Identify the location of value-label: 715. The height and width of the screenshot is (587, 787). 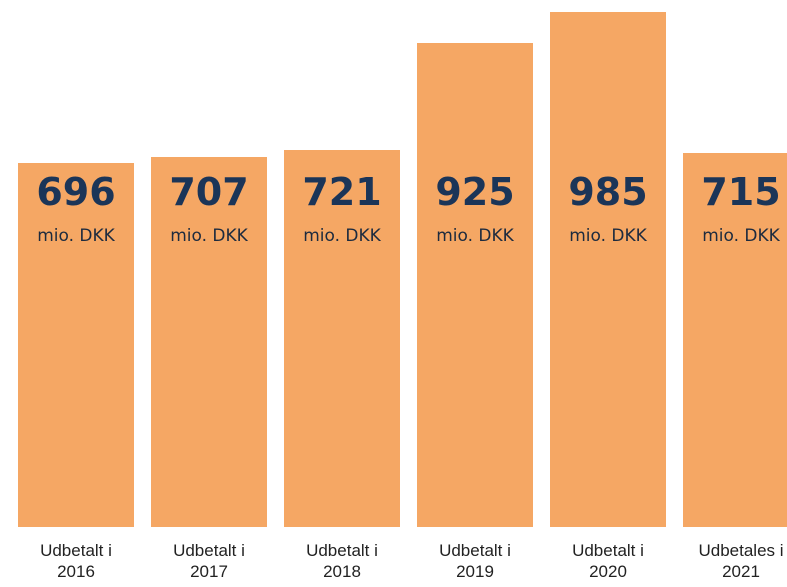
(741, 192).